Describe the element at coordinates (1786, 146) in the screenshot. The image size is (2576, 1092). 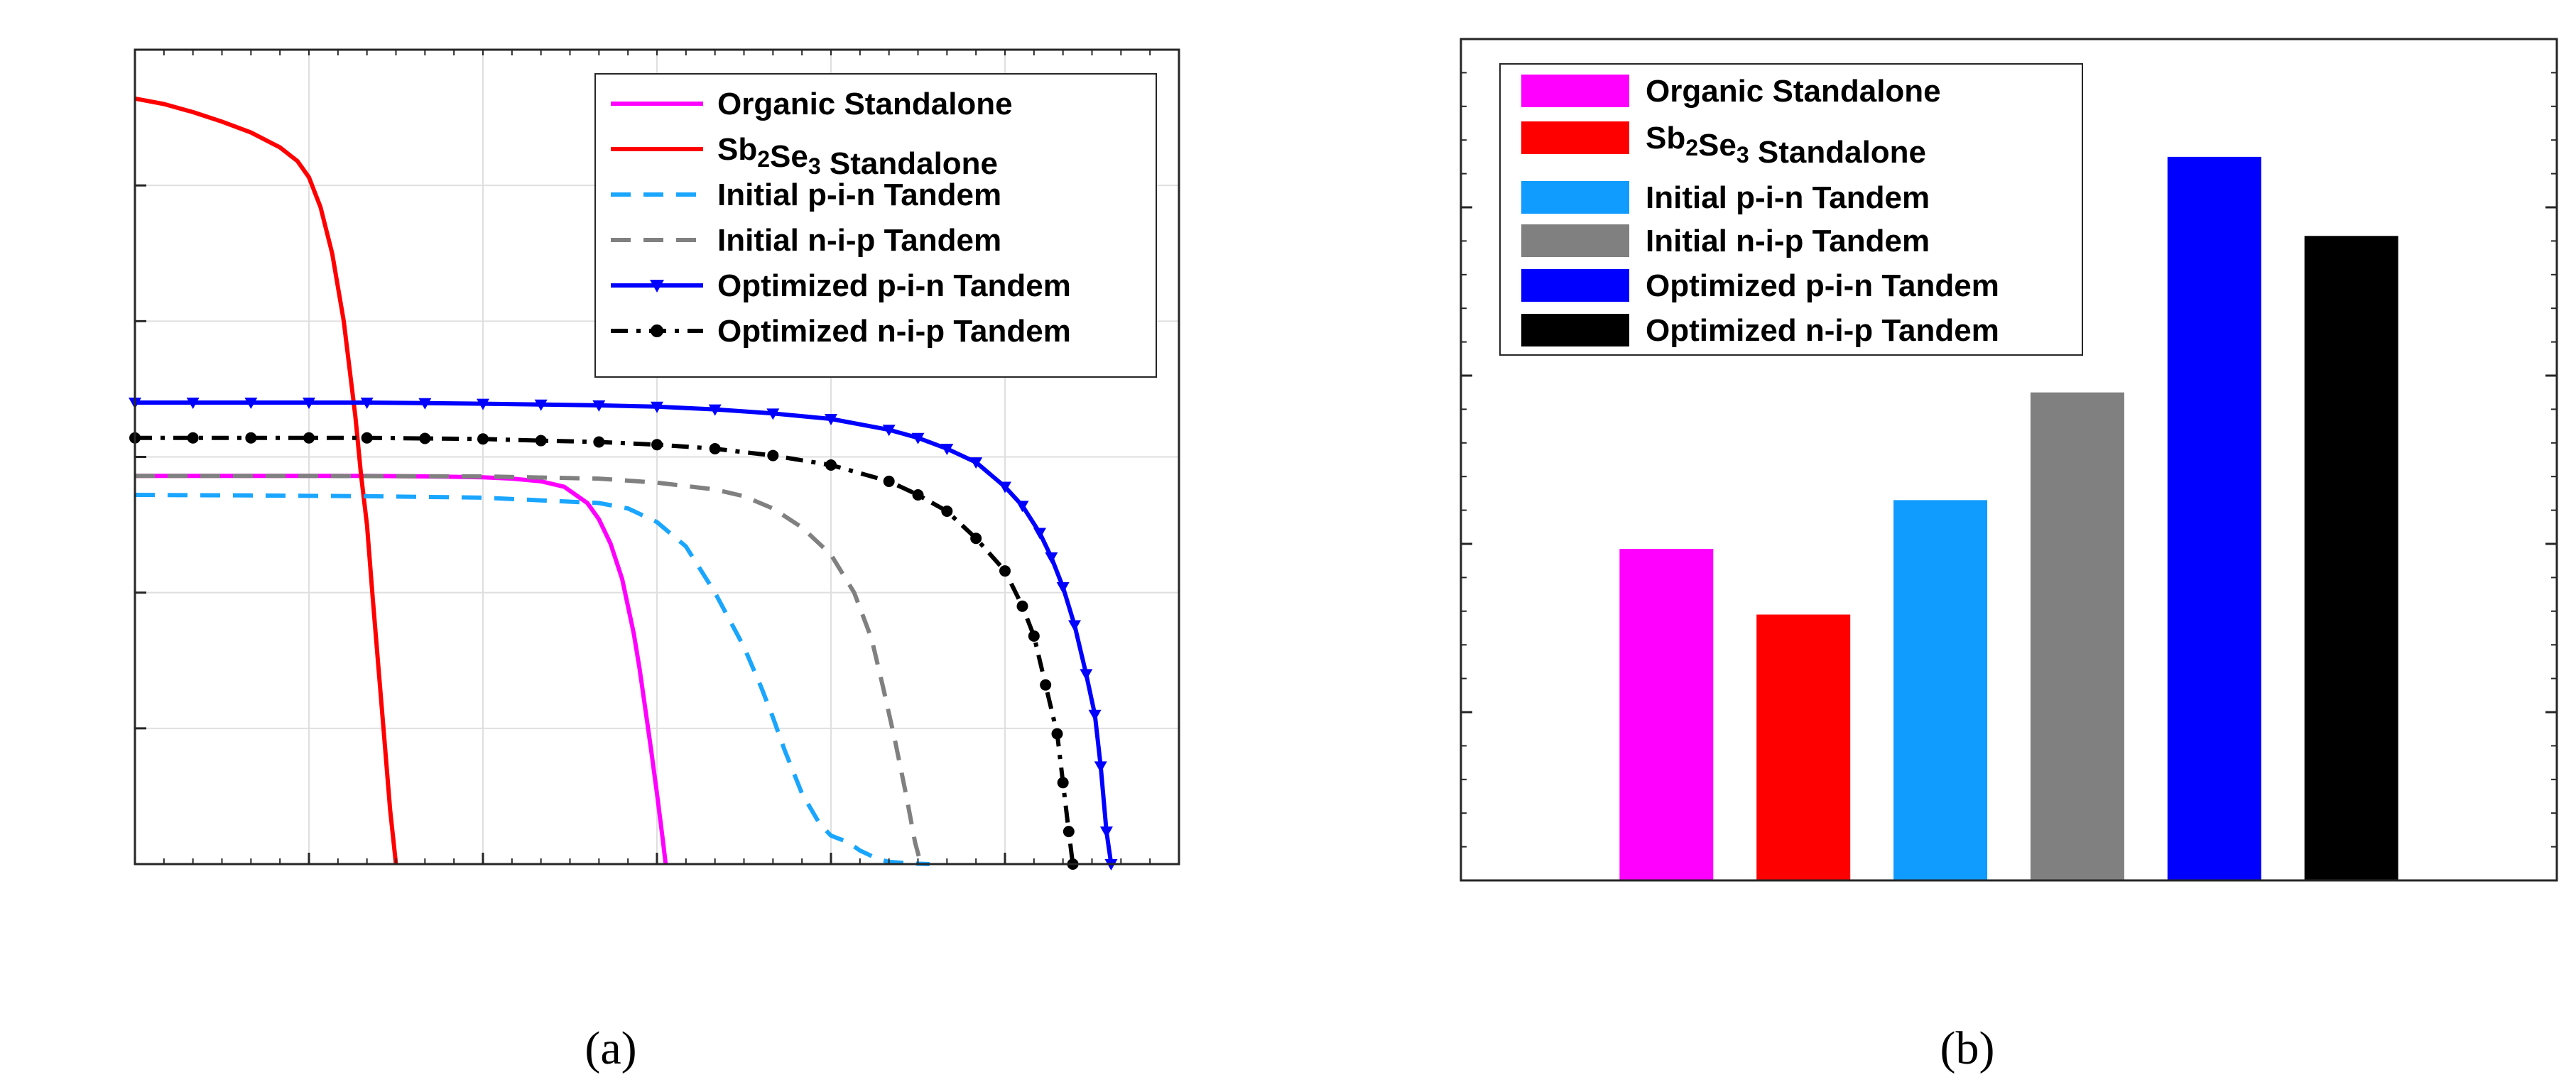
I see `legend-label-b-sb2se3-standalone: Sb2Se3 Standalone` at that location.